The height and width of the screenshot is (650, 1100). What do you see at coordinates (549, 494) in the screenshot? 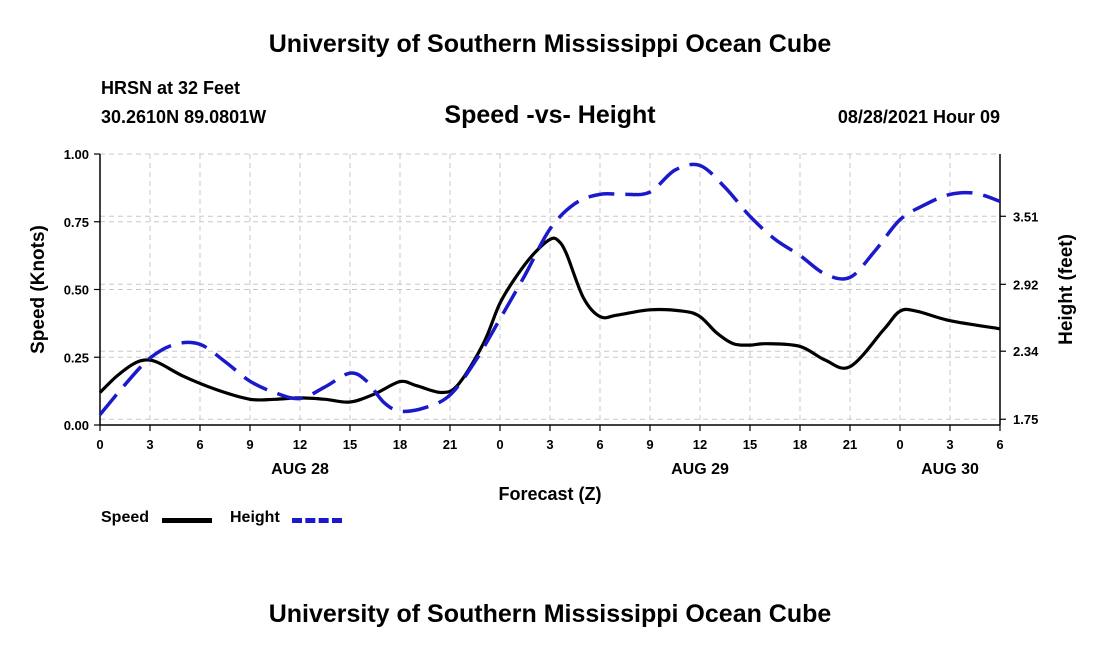
I see `x-axis-title: Forecast (Z)` at bounding box center [549, 494].